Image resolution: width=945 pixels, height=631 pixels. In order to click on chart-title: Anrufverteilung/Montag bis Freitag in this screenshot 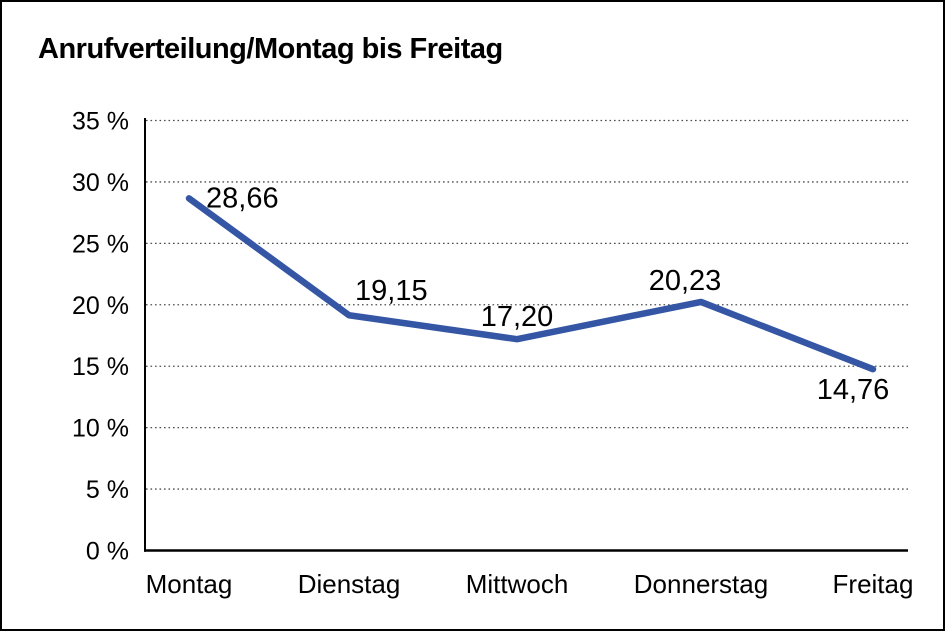, I will do `click(270, 49)`.